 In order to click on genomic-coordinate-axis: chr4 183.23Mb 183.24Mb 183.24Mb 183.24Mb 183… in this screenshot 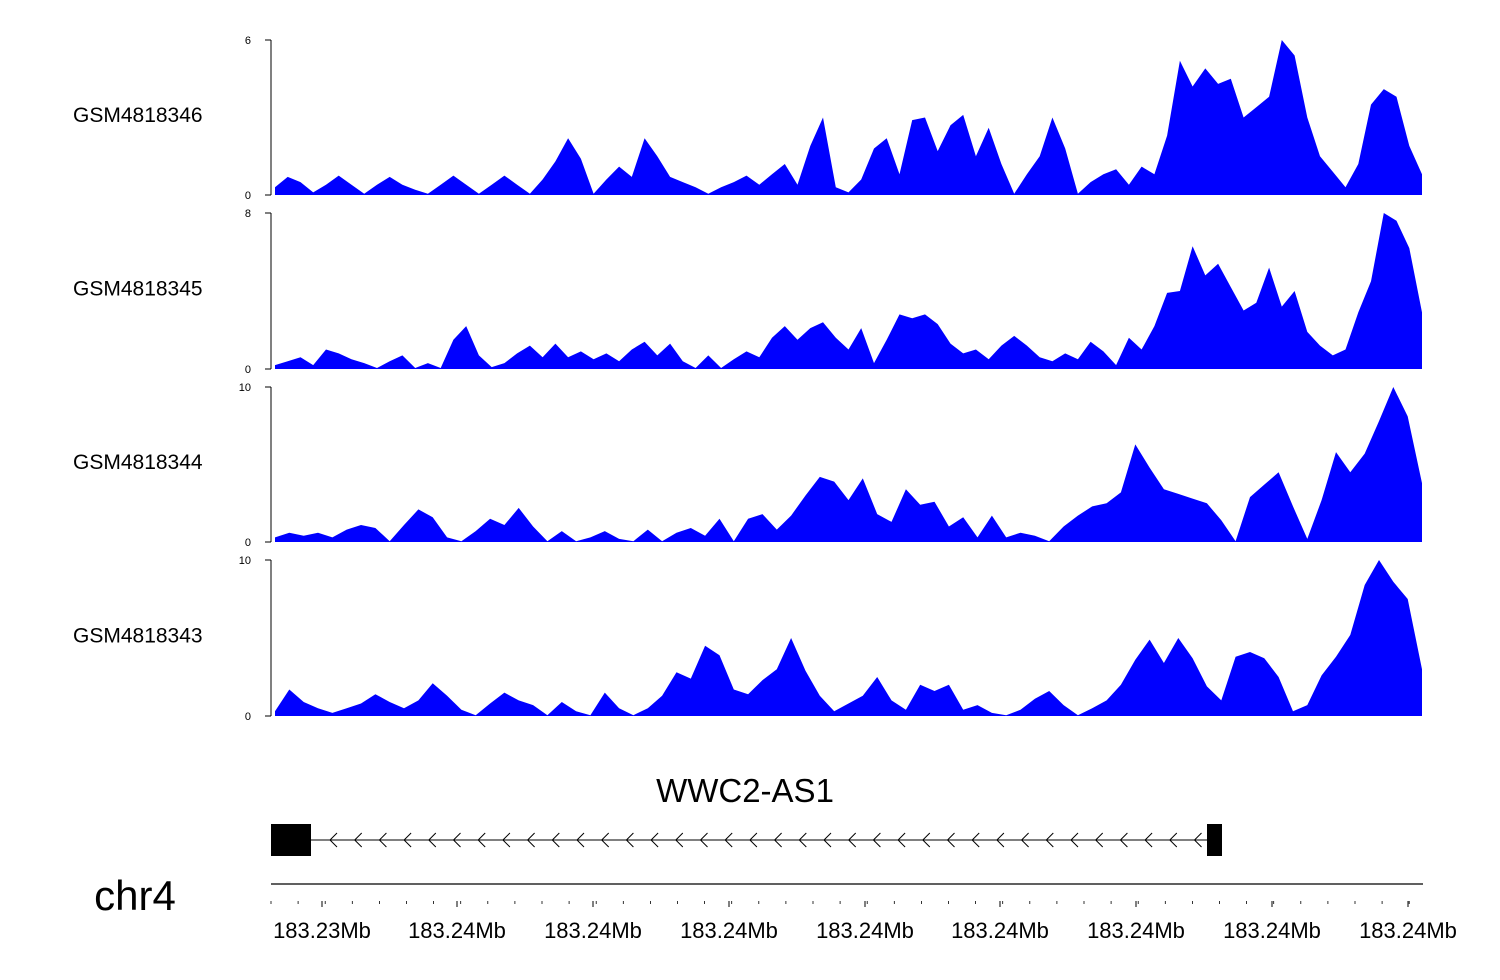, I will do `click(775, 907)`.